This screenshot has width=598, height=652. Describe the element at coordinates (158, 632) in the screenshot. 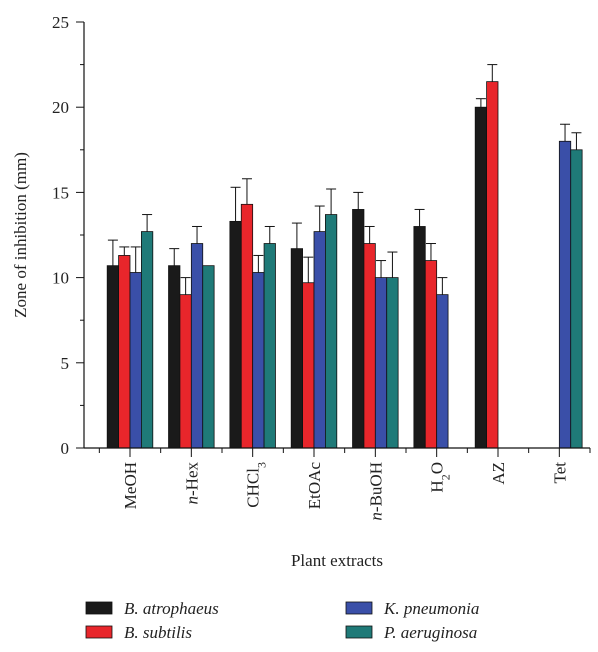

I see `legend-label: B. subtilis` at that location.